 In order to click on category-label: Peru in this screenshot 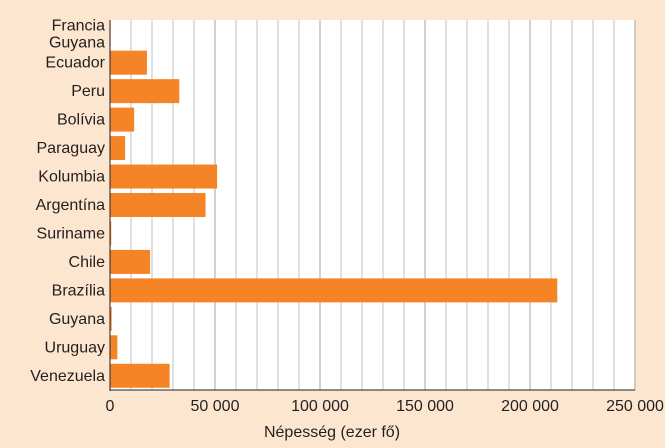, I will do `click(88, 91)`.